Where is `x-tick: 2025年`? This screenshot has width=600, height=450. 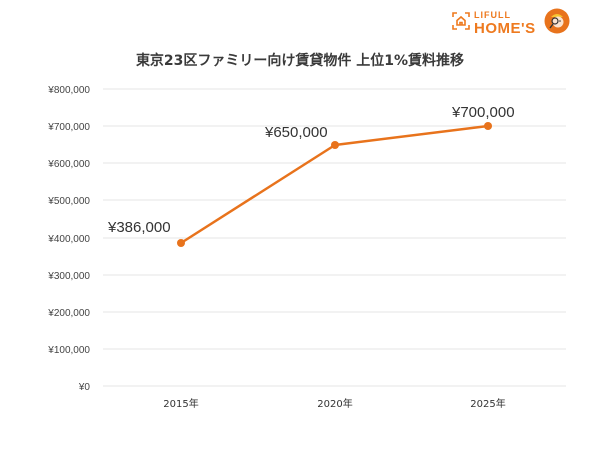 x-tick: 2025年 is located at coordinates (487, 403).